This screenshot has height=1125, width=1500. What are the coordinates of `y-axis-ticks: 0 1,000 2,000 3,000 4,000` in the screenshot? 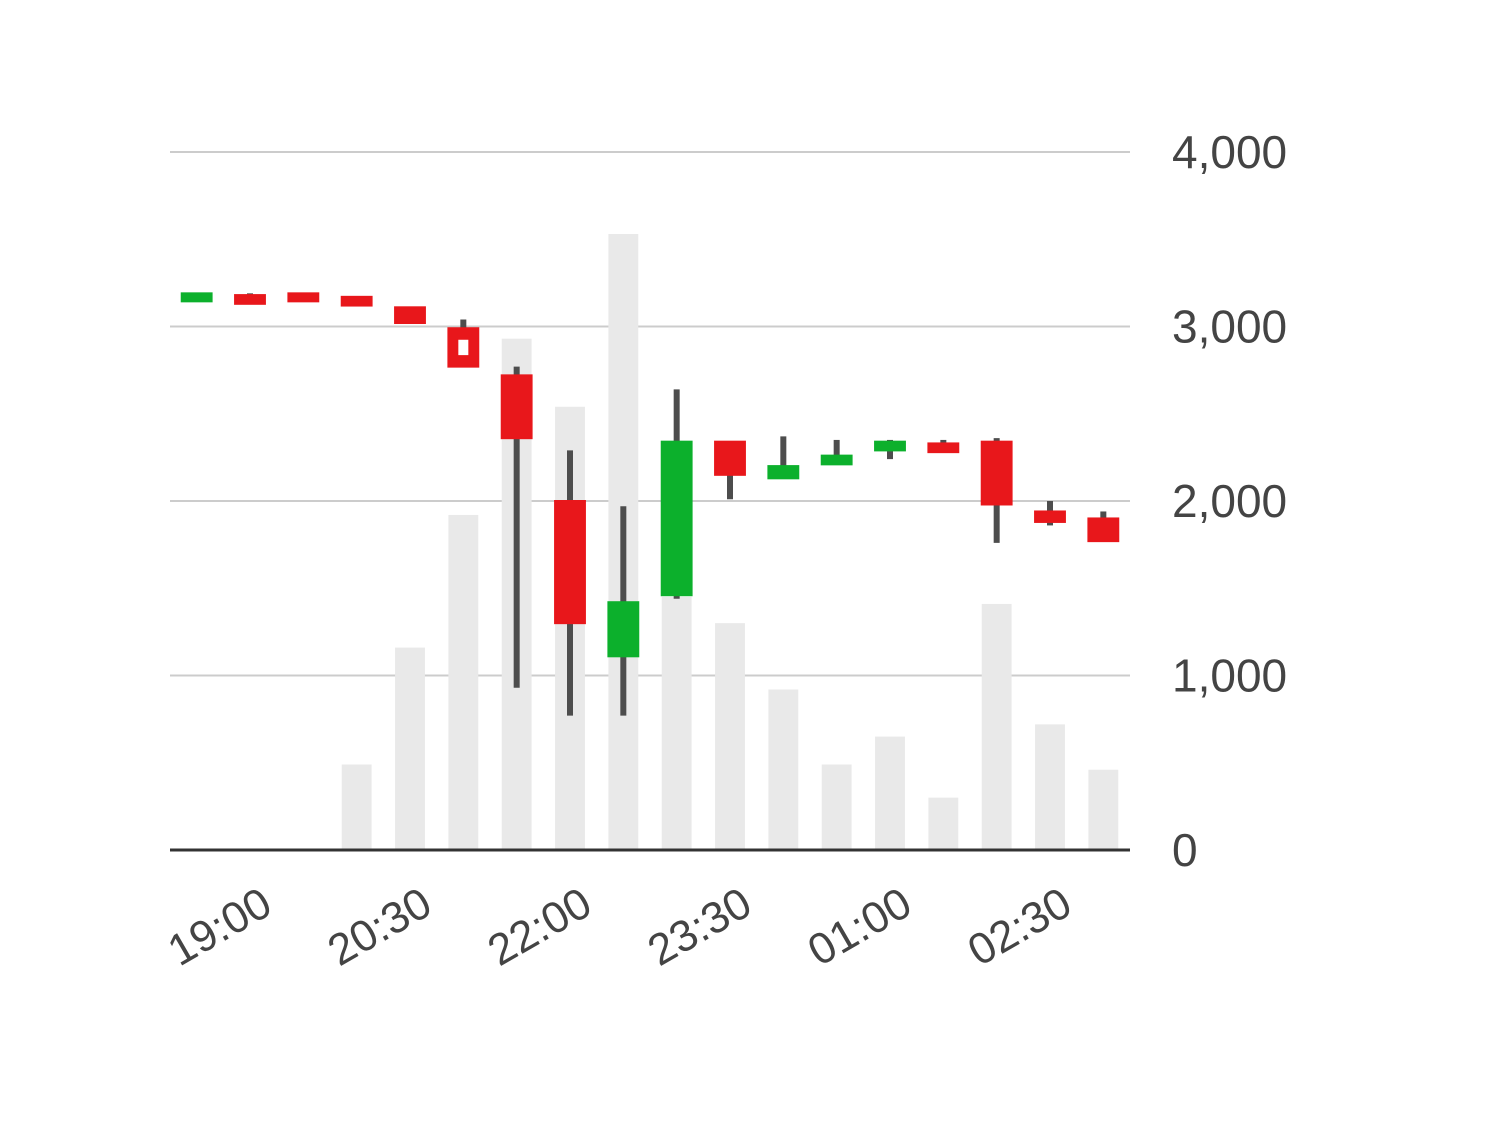 It's located at (1229, 501).